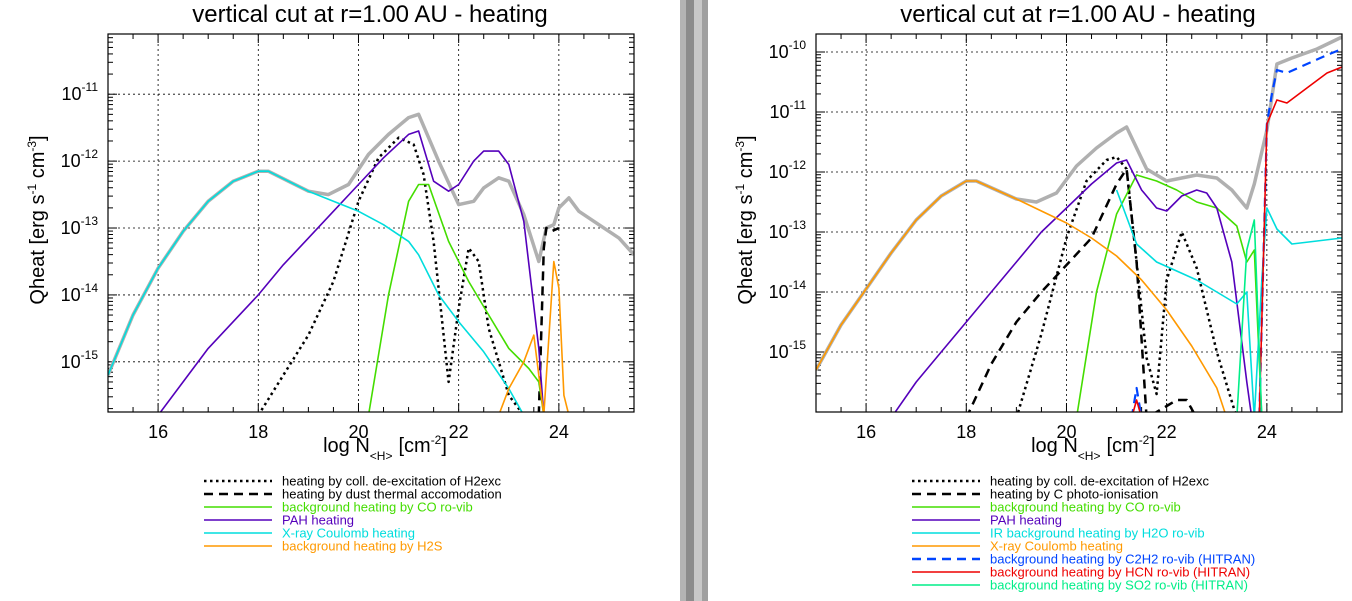 This screenshot has height=601, width=1352. I want to click on series-line-background-heating-by-h2s, so click(534, 336).